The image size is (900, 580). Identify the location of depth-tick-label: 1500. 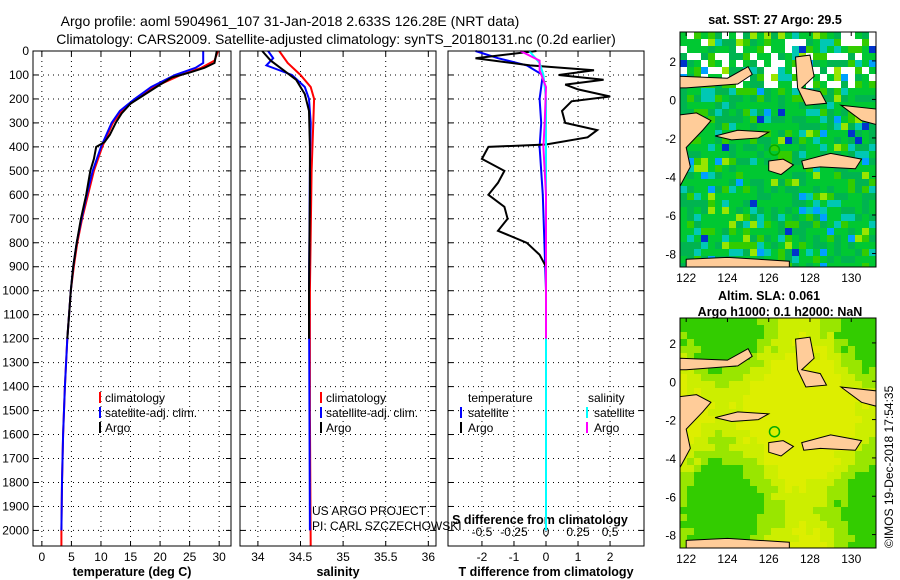
(15, 411).